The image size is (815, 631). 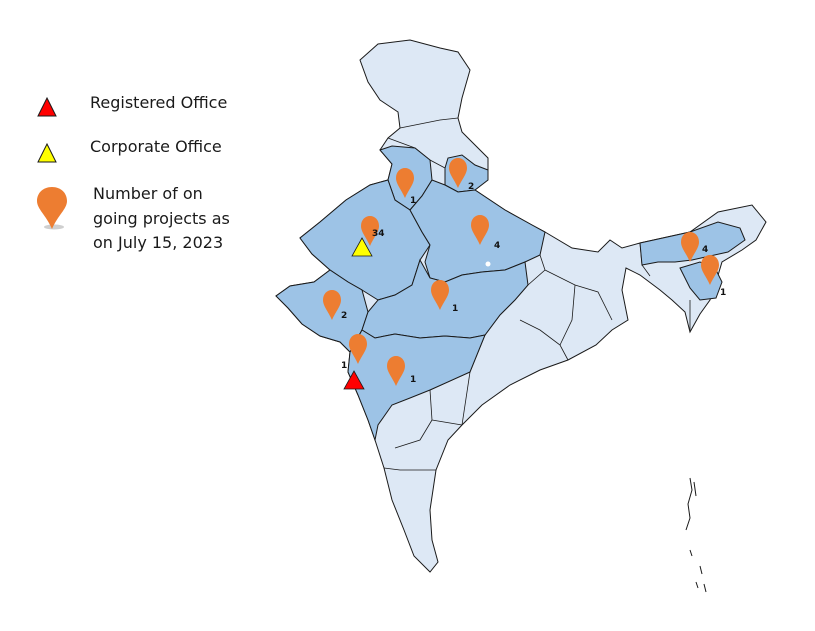 I want to click on corporate-office-marker, so click(x=362, y=247).